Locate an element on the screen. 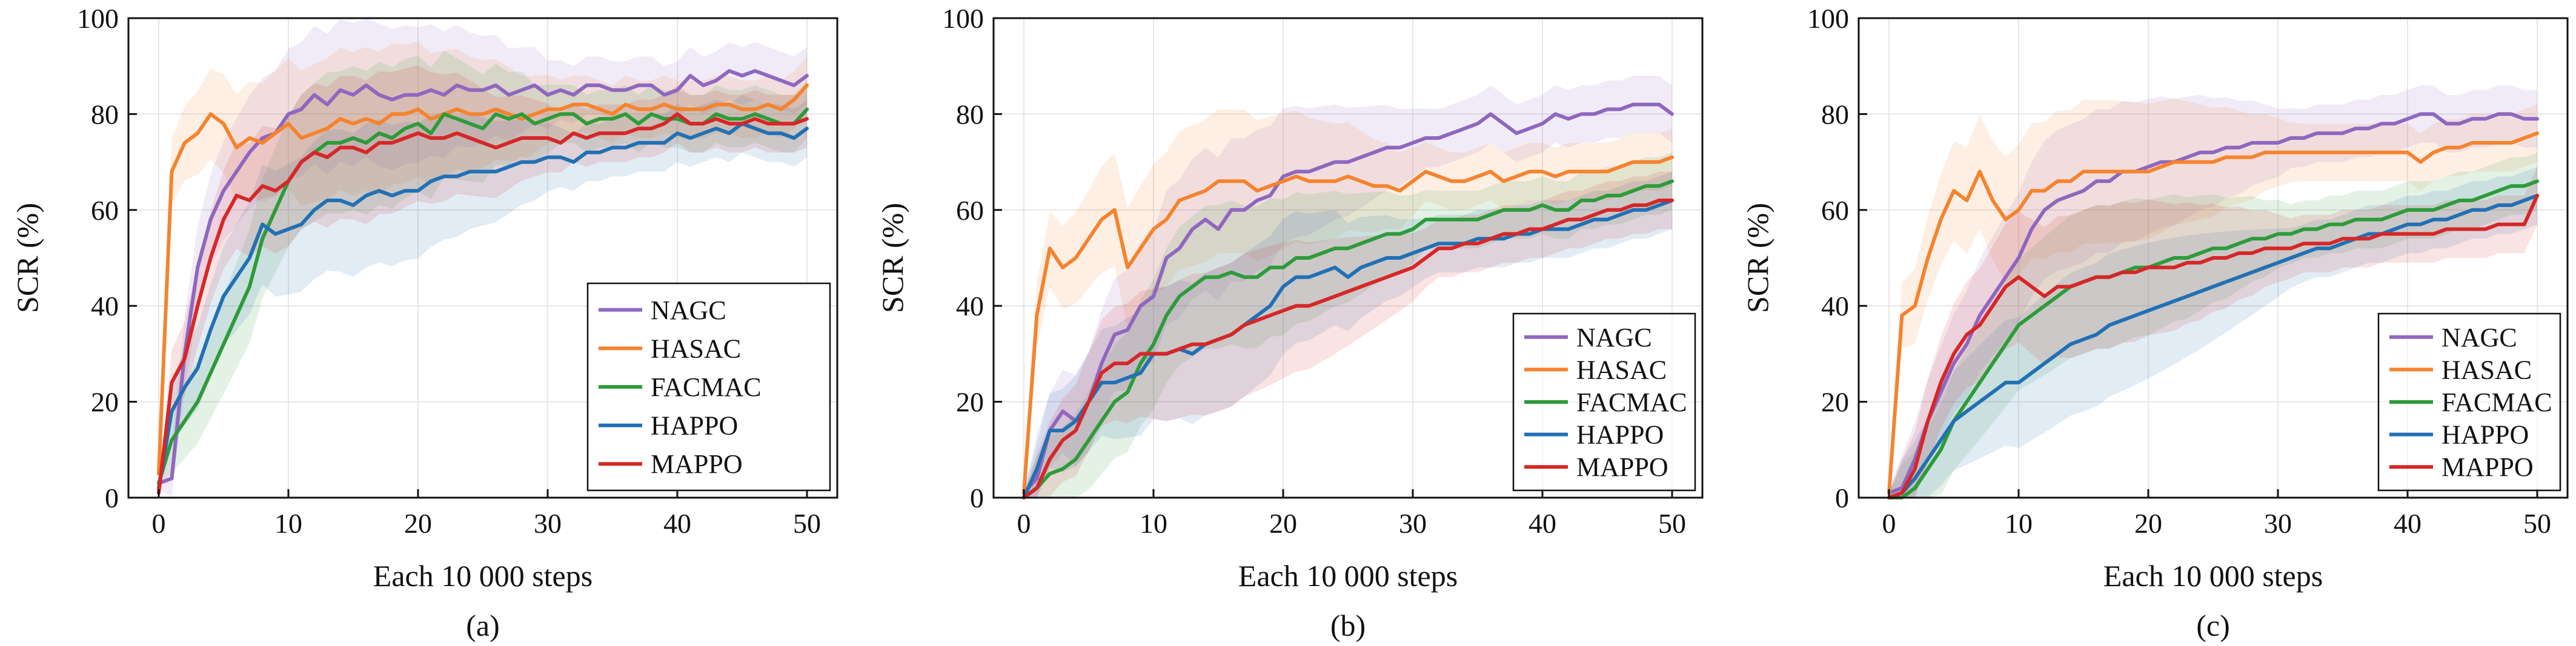 The height and width of the screenshot is (646, 2576). legend: NAGC HASAC FACMAC HAPPO MAPPO is located at coordinates (708, 387).